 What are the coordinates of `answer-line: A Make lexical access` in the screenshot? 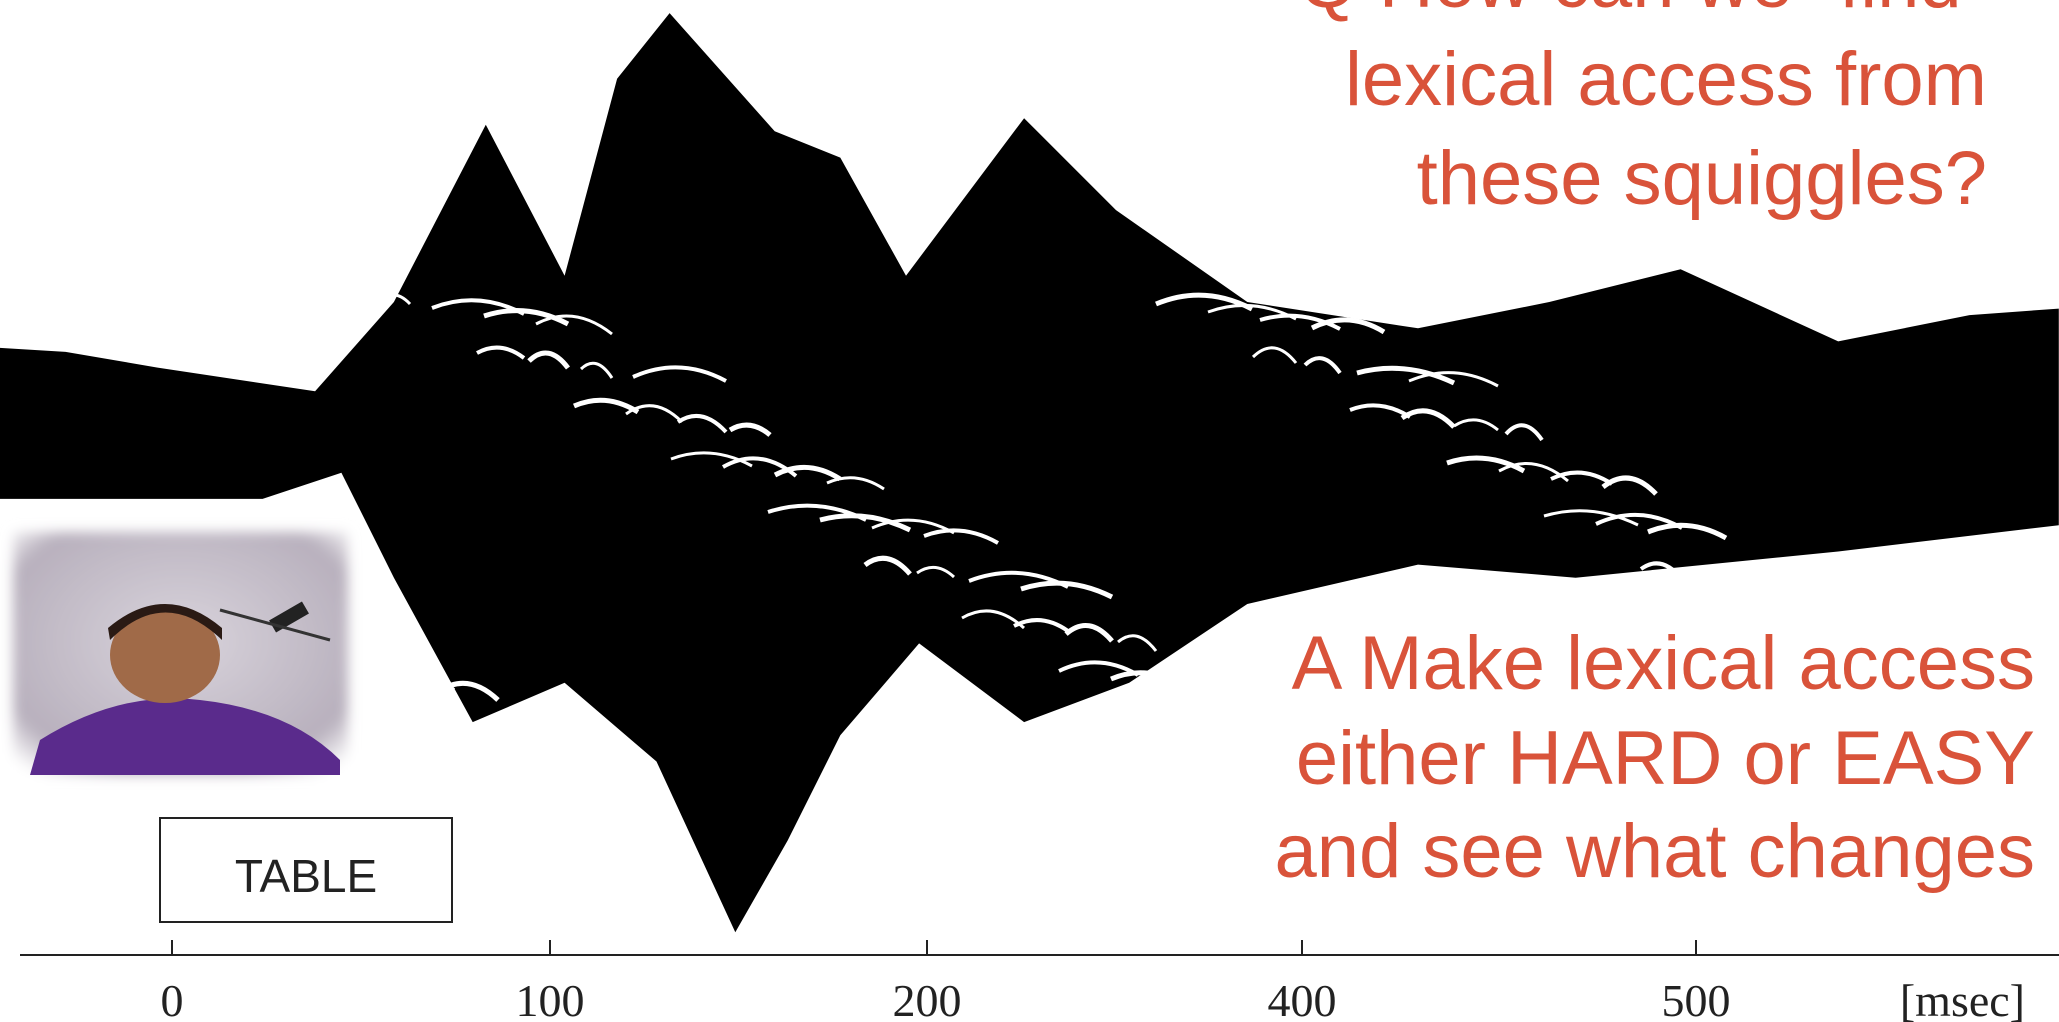 It's located at (1663, 663).